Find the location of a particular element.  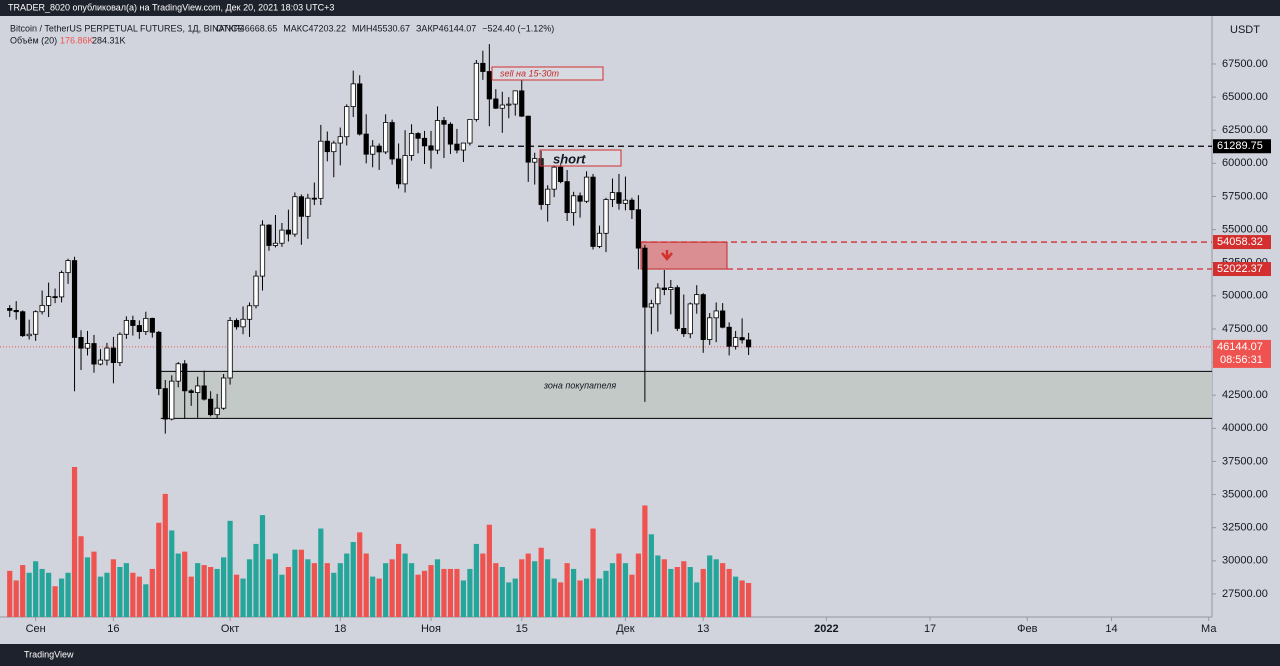

x-tick-label: 15 is located at coordinates (522, 629).